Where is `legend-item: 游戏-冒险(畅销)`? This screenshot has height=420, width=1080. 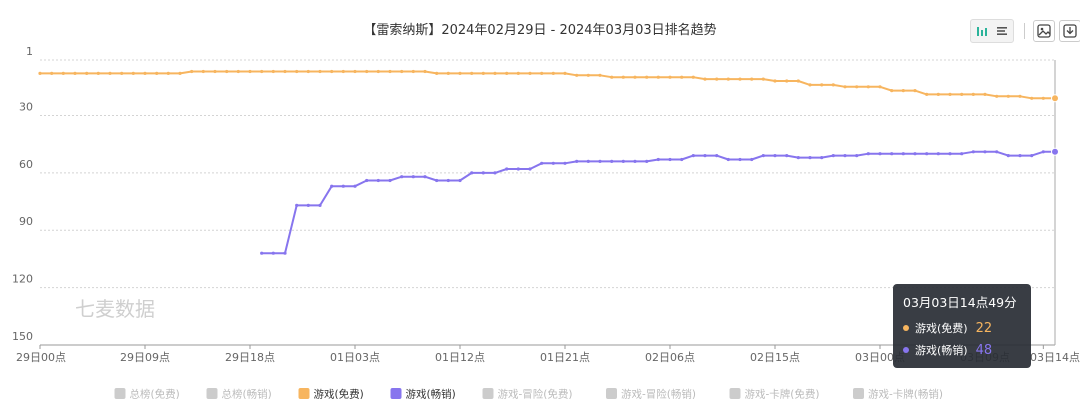
legend-item: 游戏-冒险(畅销) is located at coordinates (651, 394).